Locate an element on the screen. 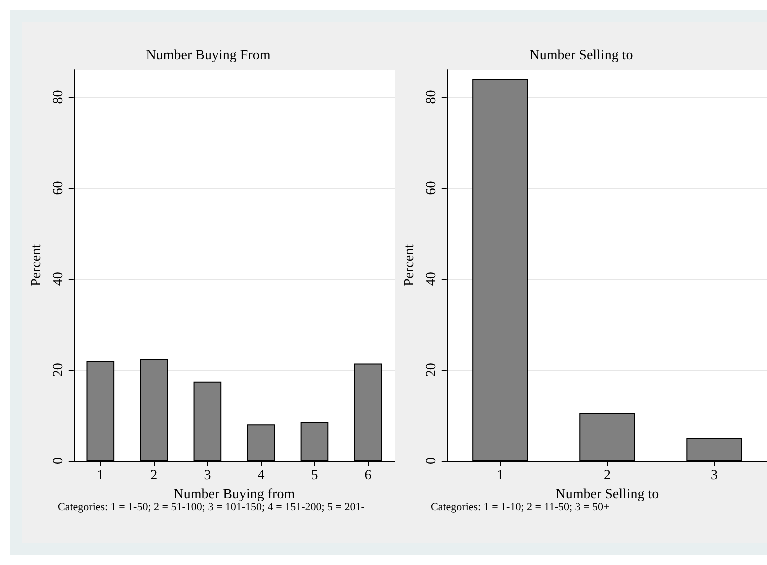 The height and width of the screenshot is (565, 767). text: Categories: 1 = 1-10; 2 = 11-50; 3 = 50+ is located at coordinates (520, 508).